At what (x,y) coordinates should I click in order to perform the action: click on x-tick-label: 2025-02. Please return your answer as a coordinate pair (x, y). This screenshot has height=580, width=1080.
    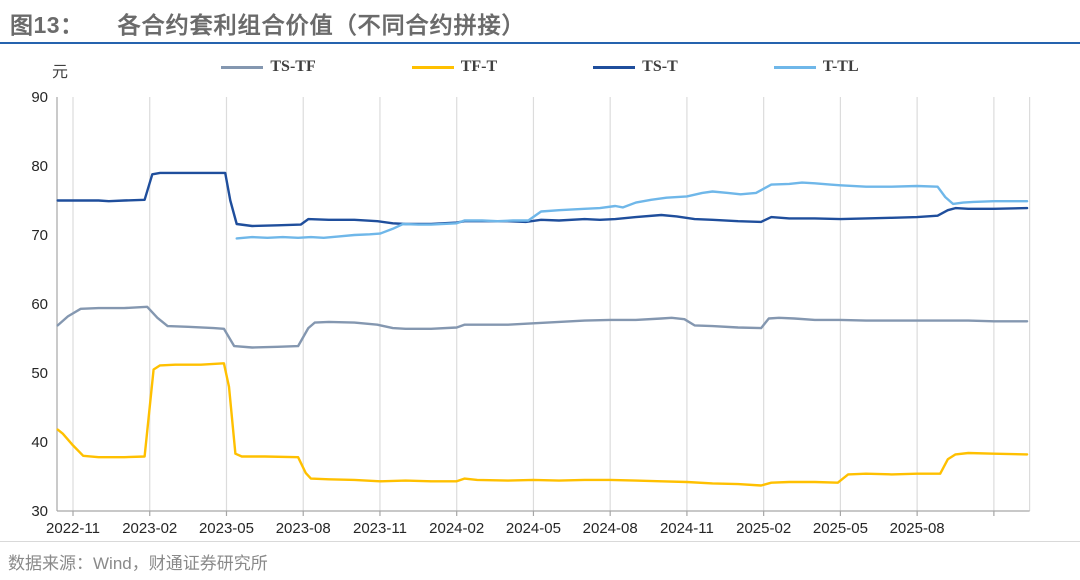
    Looking at the image, I should click on (763, 528).